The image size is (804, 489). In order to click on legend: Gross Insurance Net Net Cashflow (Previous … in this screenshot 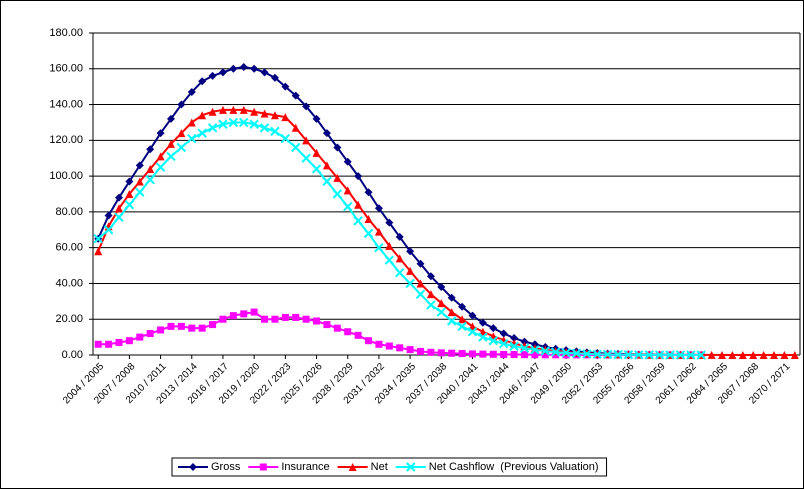, I will do `click(389, 467)`.